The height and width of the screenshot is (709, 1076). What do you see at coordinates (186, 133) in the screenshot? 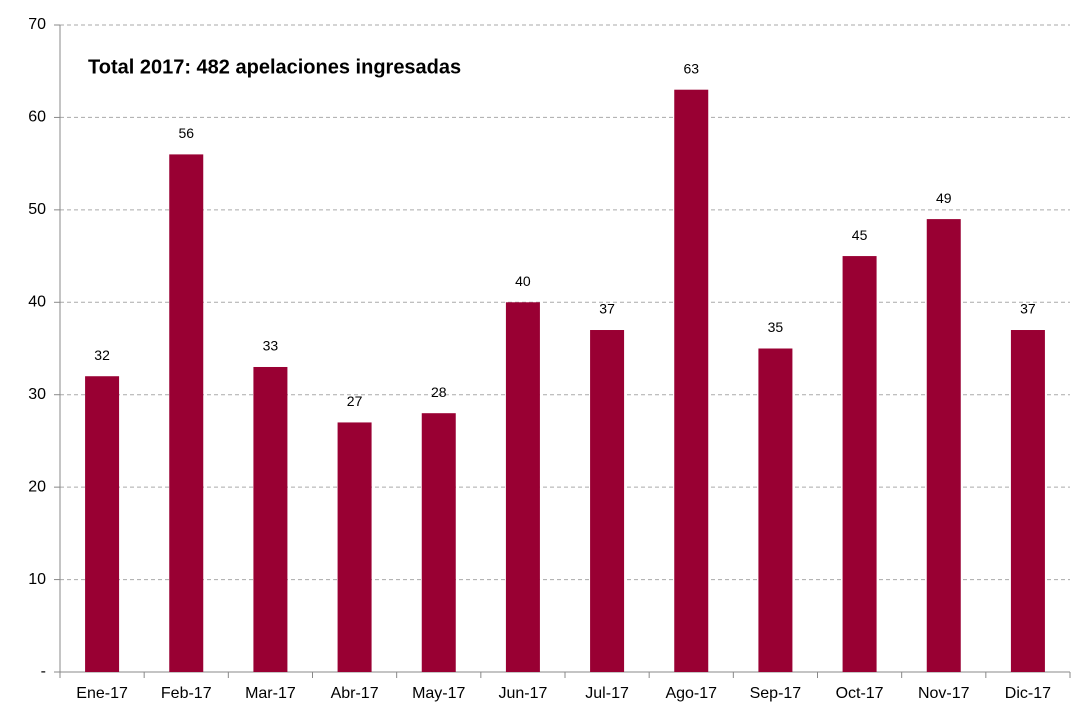
I see `value-label: 56` at bounding box center [186, 133].